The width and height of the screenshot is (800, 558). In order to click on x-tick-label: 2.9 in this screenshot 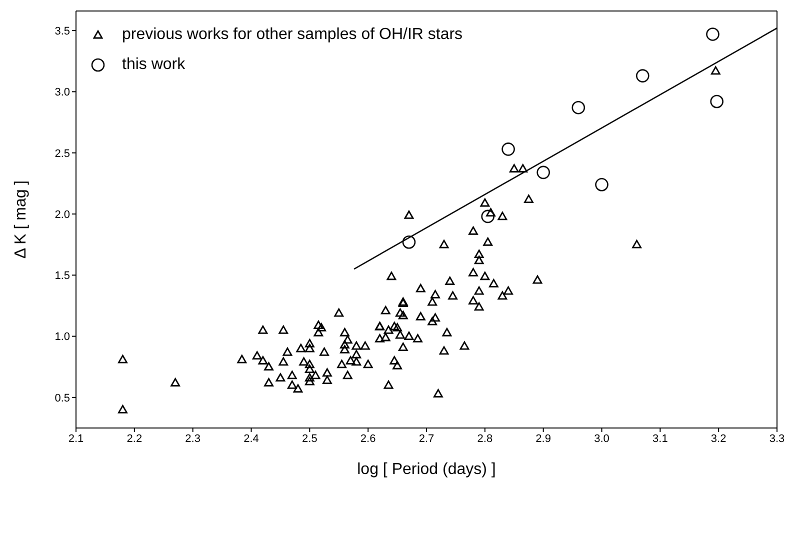, I will do `click(543, 438)`.